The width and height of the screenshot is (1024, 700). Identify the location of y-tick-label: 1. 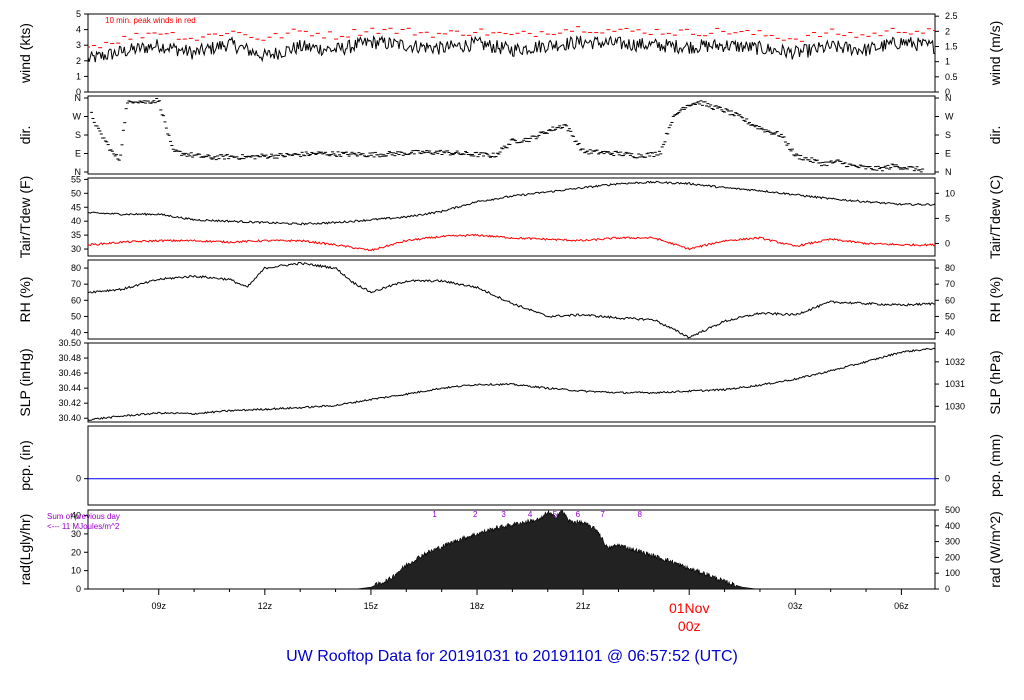
(78, 76).